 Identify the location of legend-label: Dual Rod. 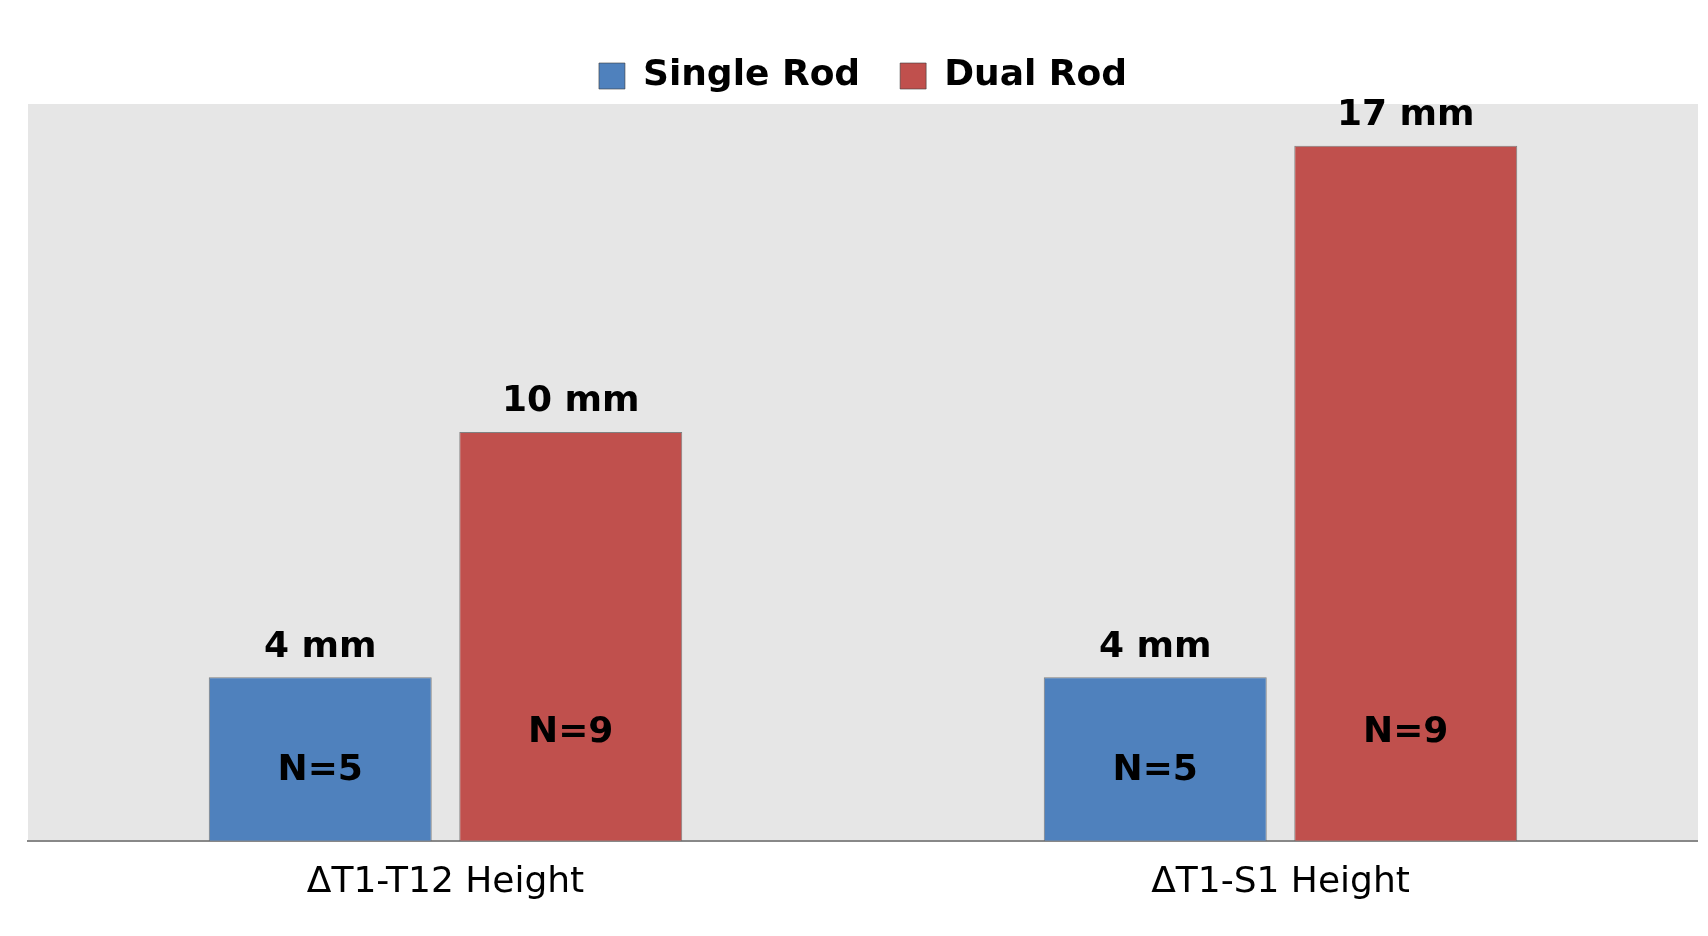
(1036, 73).